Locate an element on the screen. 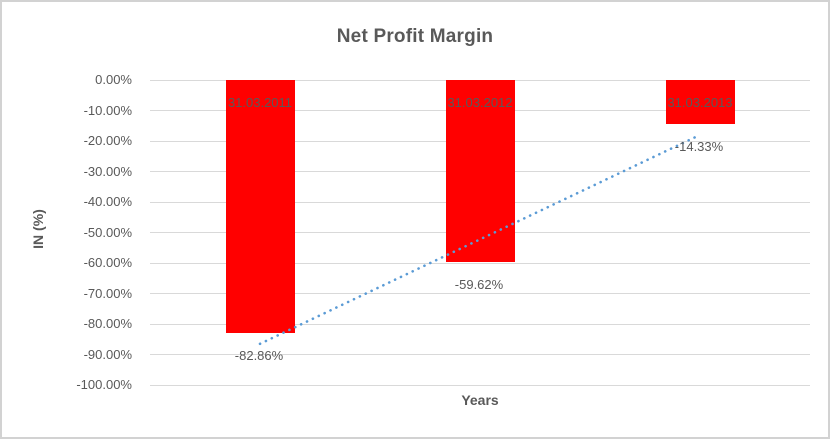  y-tick-label: -100.00% is located at coordinates (104, 384).